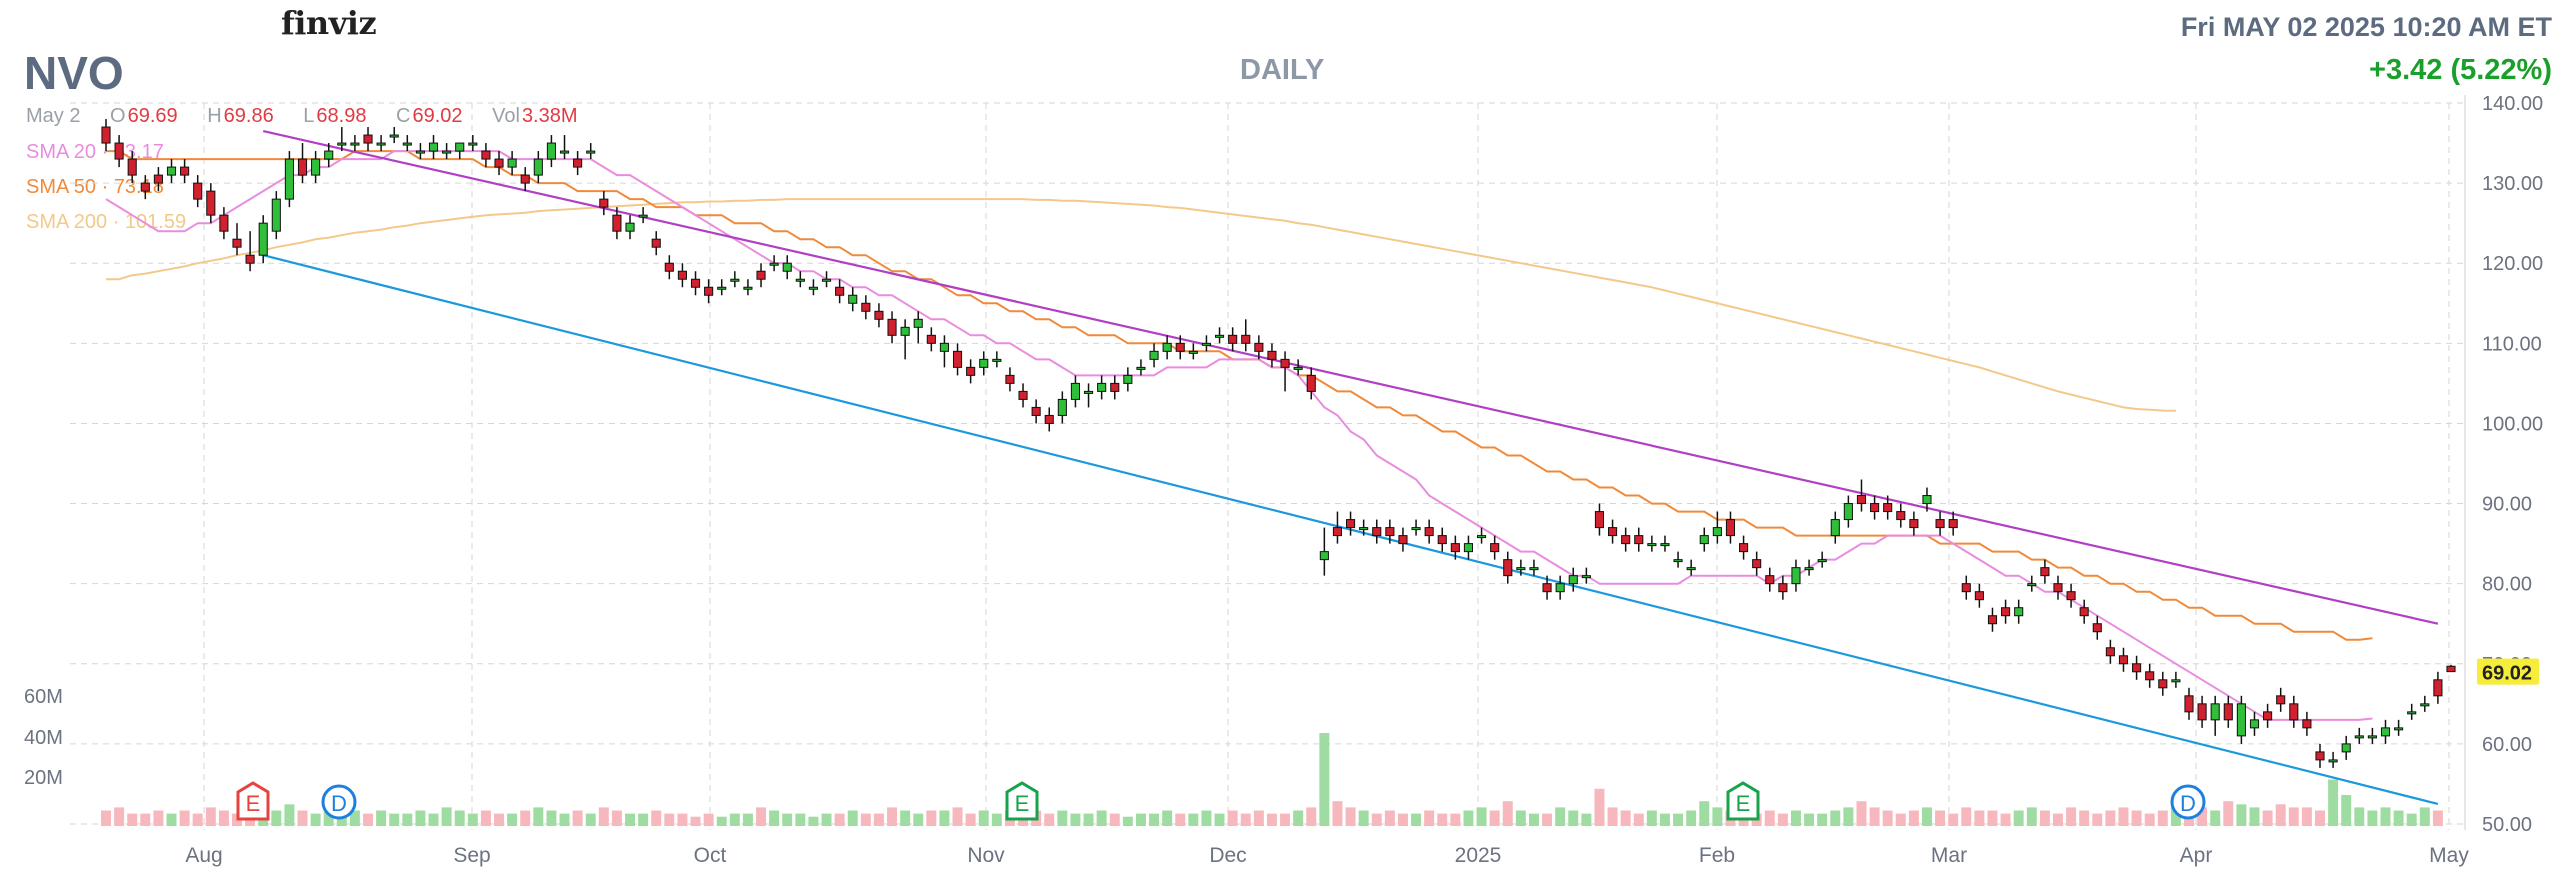  What do you see at coordinates (329, 23) in the screenshot?
I see `finviz-logo: finviz` at bounding box center [329, 23].